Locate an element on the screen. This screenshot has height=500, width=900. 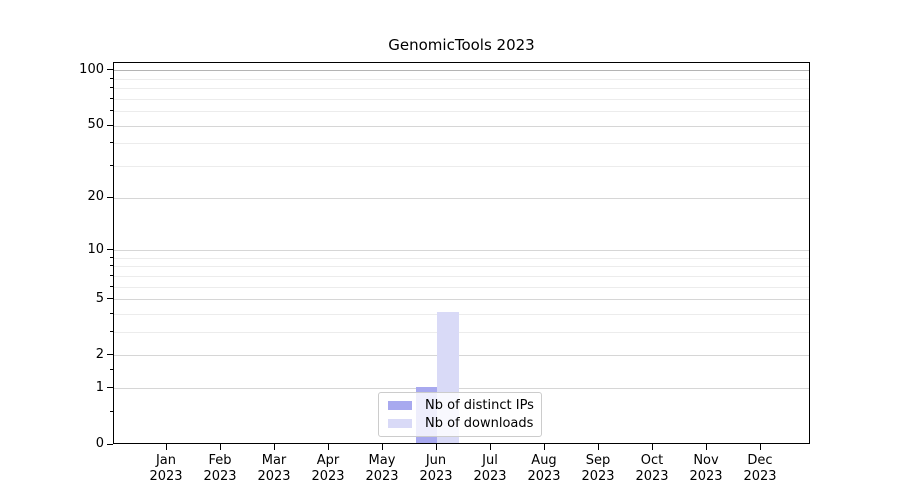
x-axis-tick-label: Jan 2023 is located at coordinates (166, 469).